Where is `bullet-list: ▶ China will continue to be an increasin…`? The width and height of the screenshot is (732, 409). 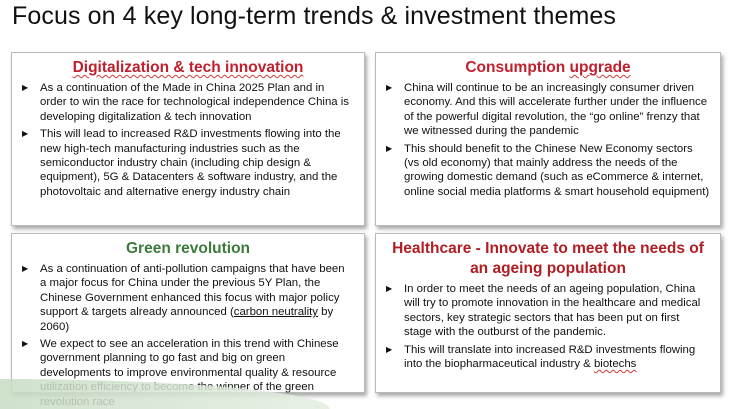
bullet-list: ▶ China will continue to be an increasin… is located at coordinates (548, 140).